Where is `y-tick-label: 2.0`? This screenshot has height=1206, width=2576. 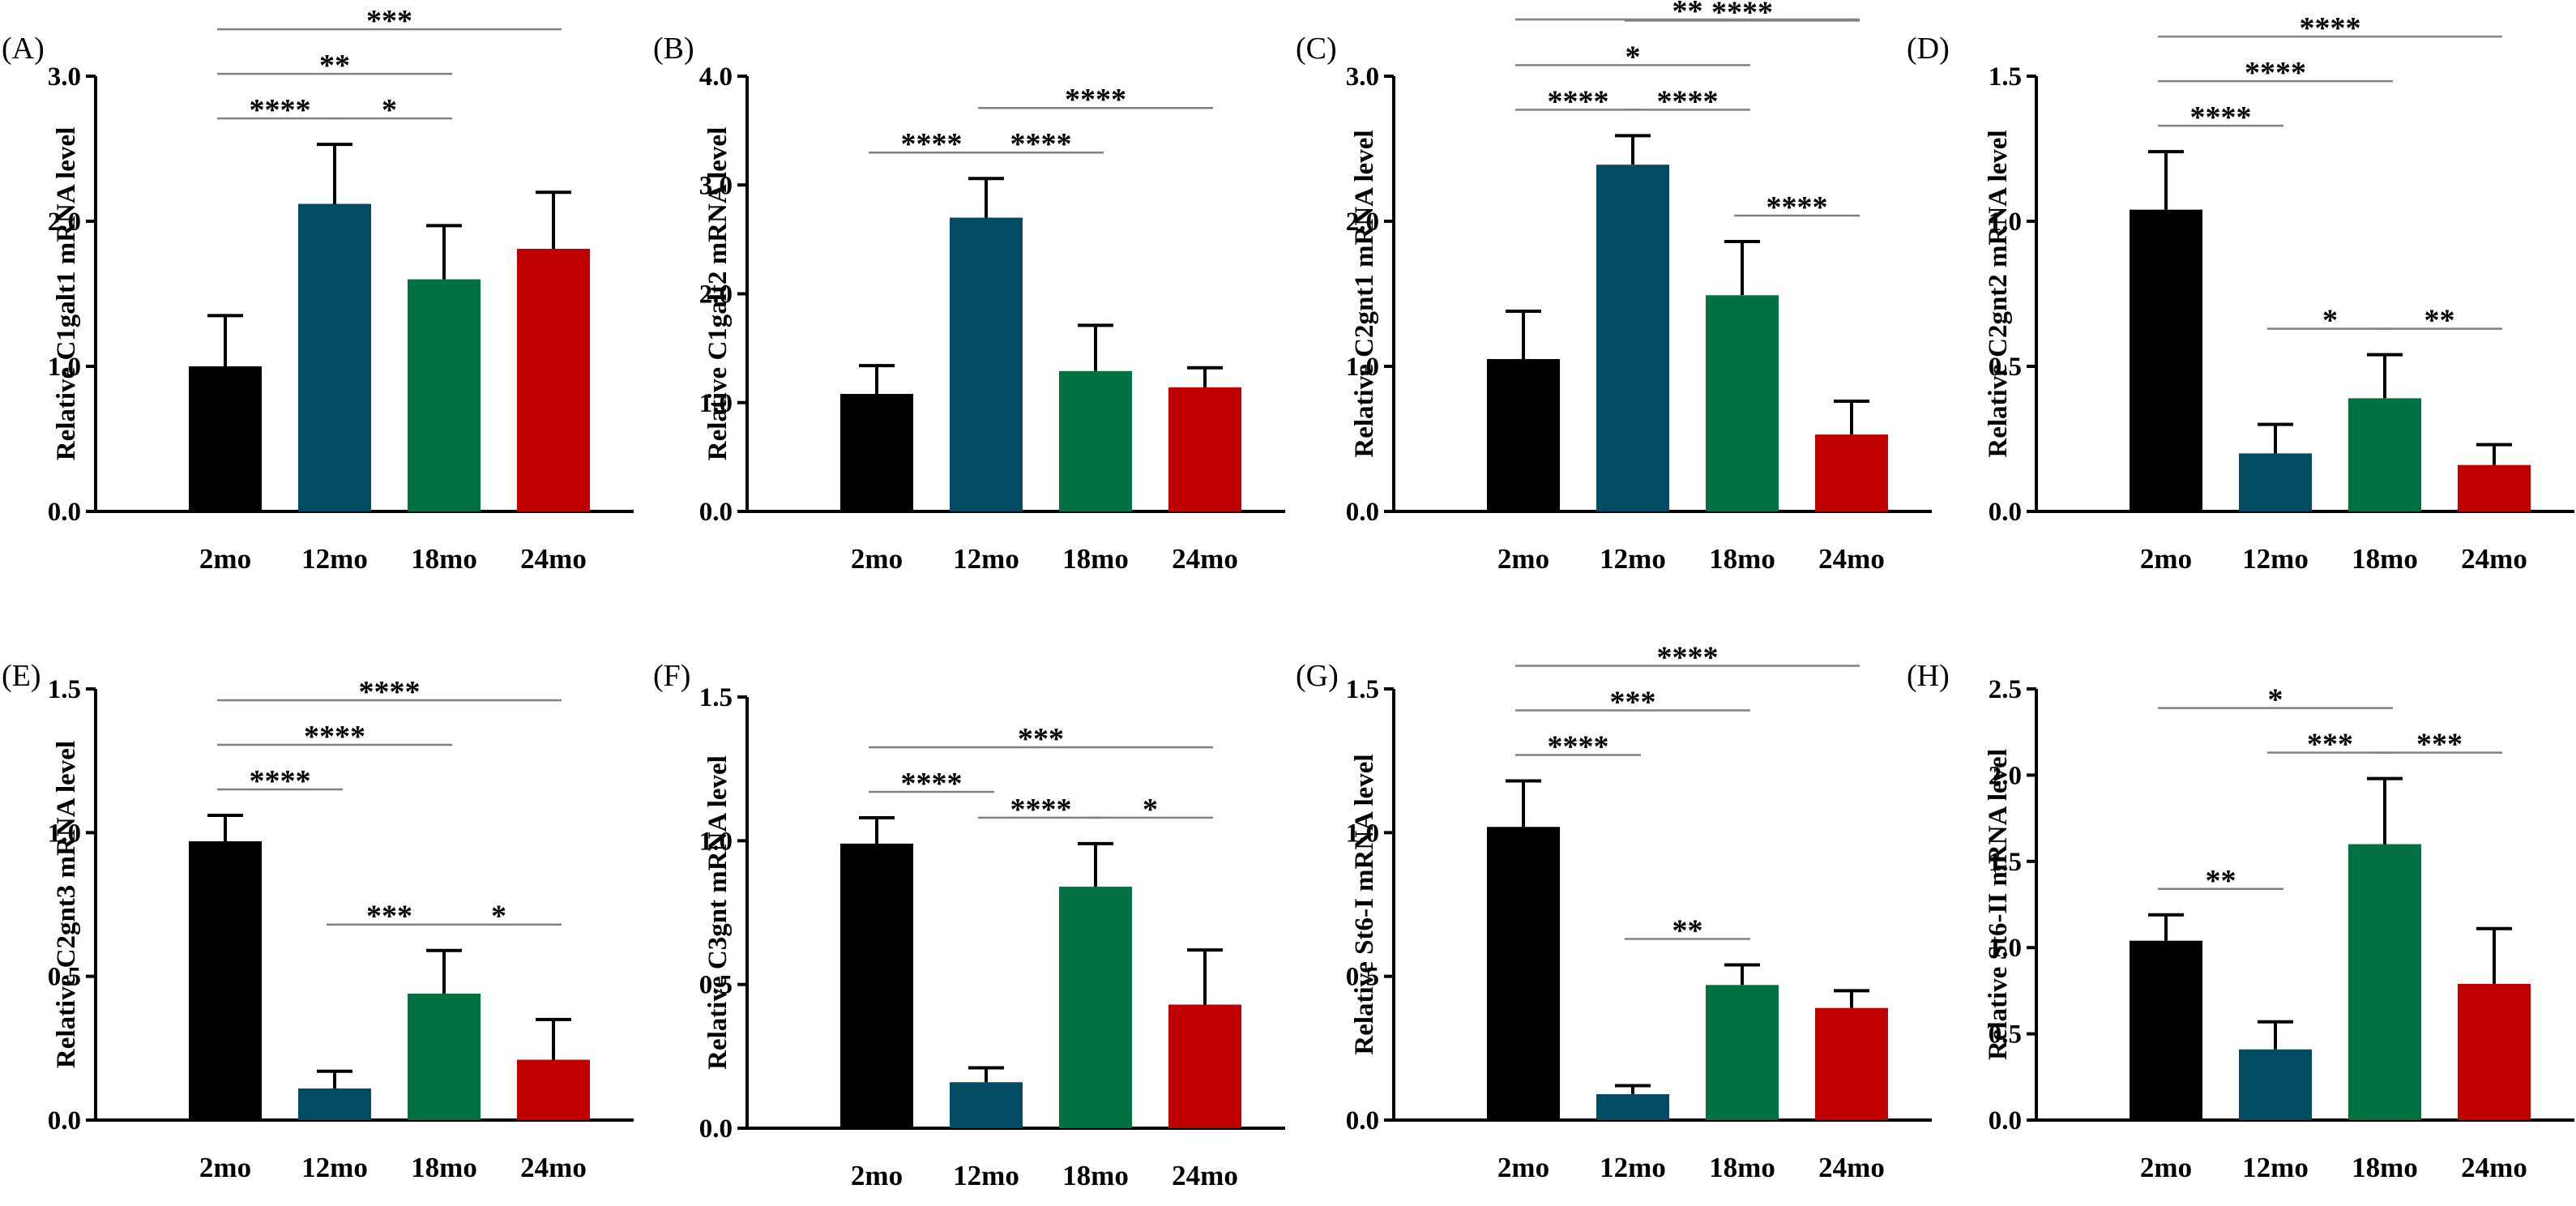 y-tick-label: 2.0 is located at coordinates (2005, 775).